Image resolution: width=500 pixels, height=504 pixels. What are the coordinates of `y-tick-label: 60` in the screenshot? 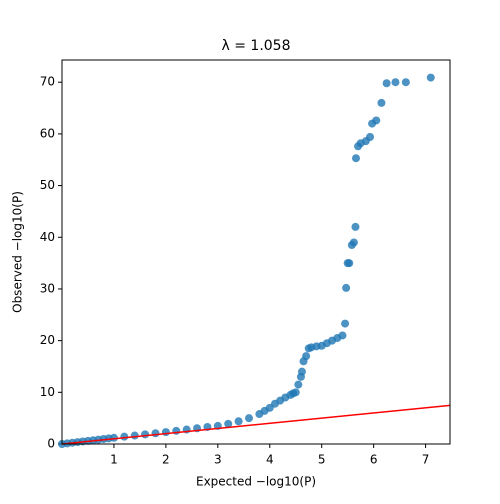 It's located at (47, 133).